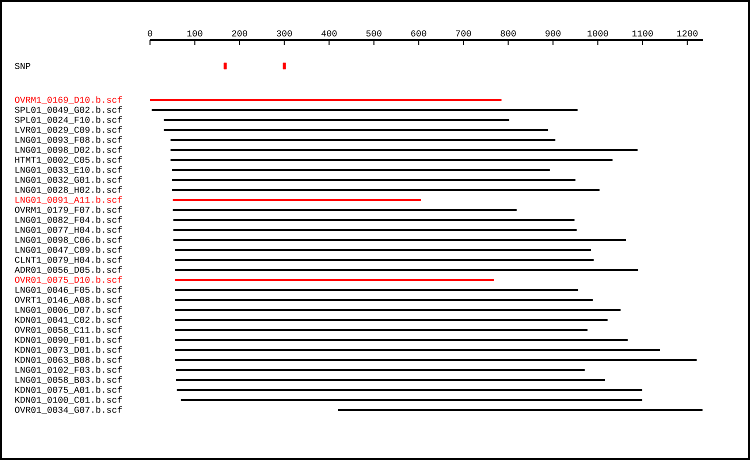 This screenshot has height=460, width=750. Describe the element at coordinates (68, 160) in the screenshot. I see `y-tick-label: HTMT1_0002_C05.b.scf` at that location.